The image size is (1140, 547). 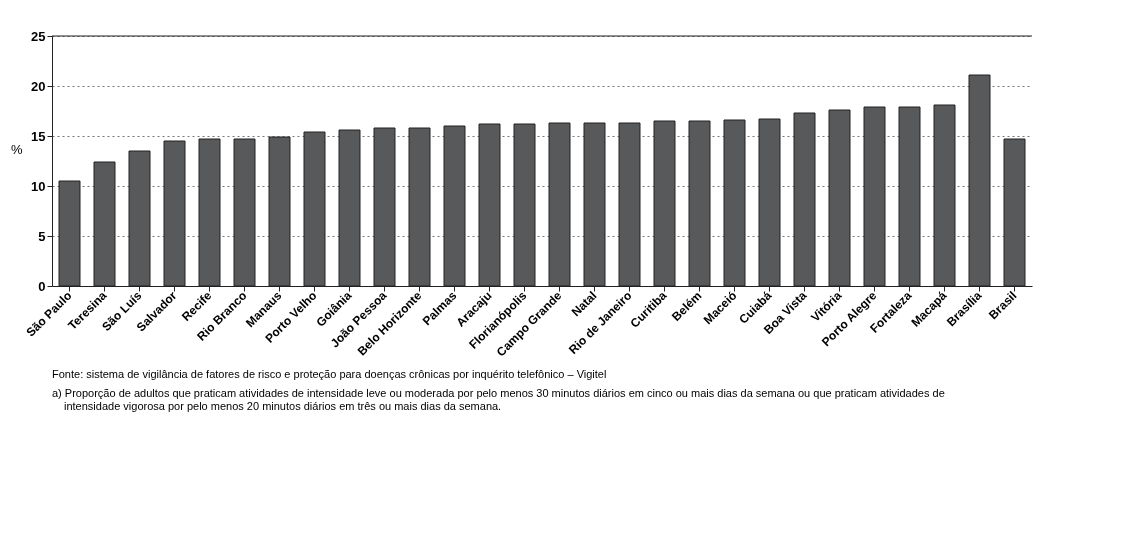 What do you see at coordinates (38, 136) in the screenshot?
I see `y-tick-label: 15` at bounding box center [38, 136].